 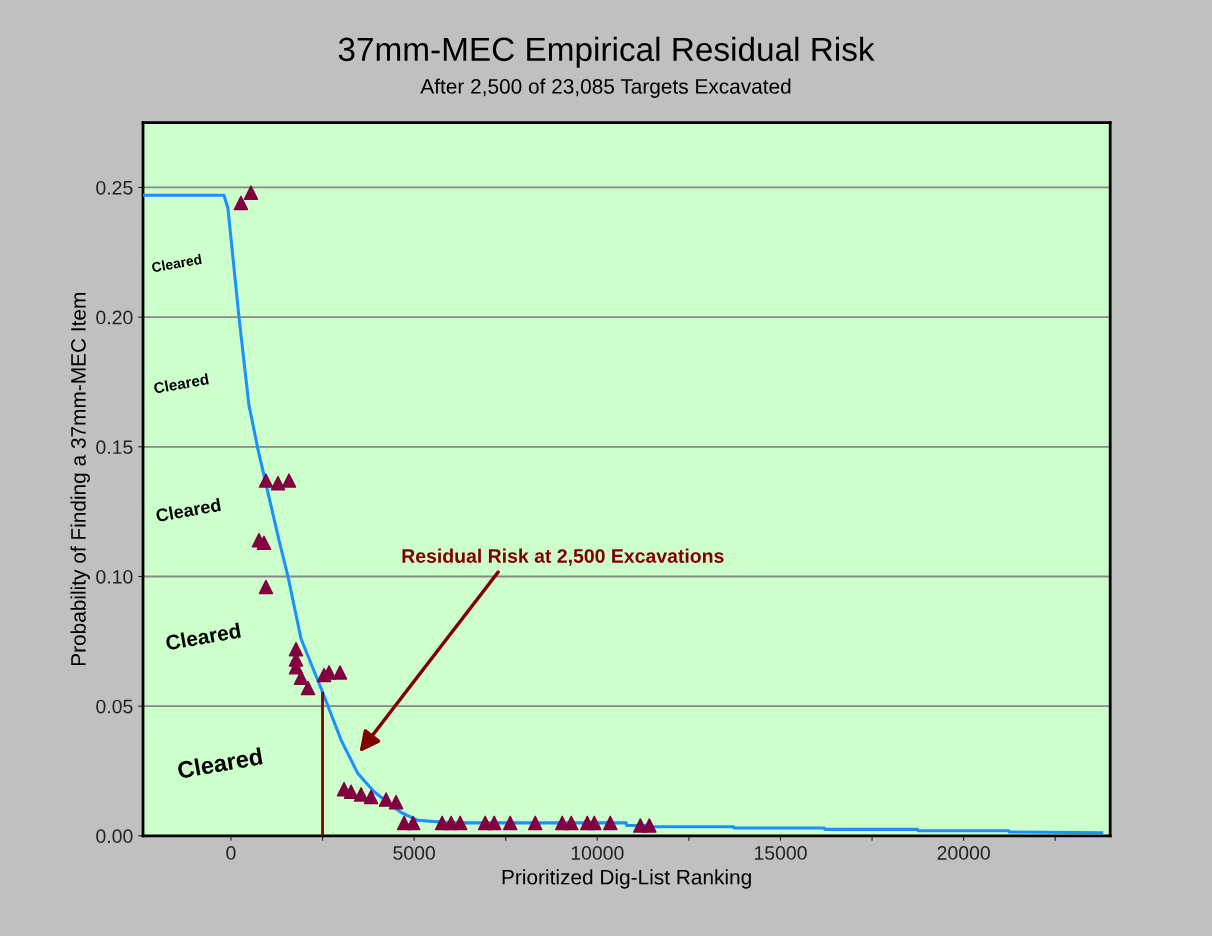 I want to click on y-axis-title: Probability of Finding a 37mm-MEC Item, so click(x=80, y=479).